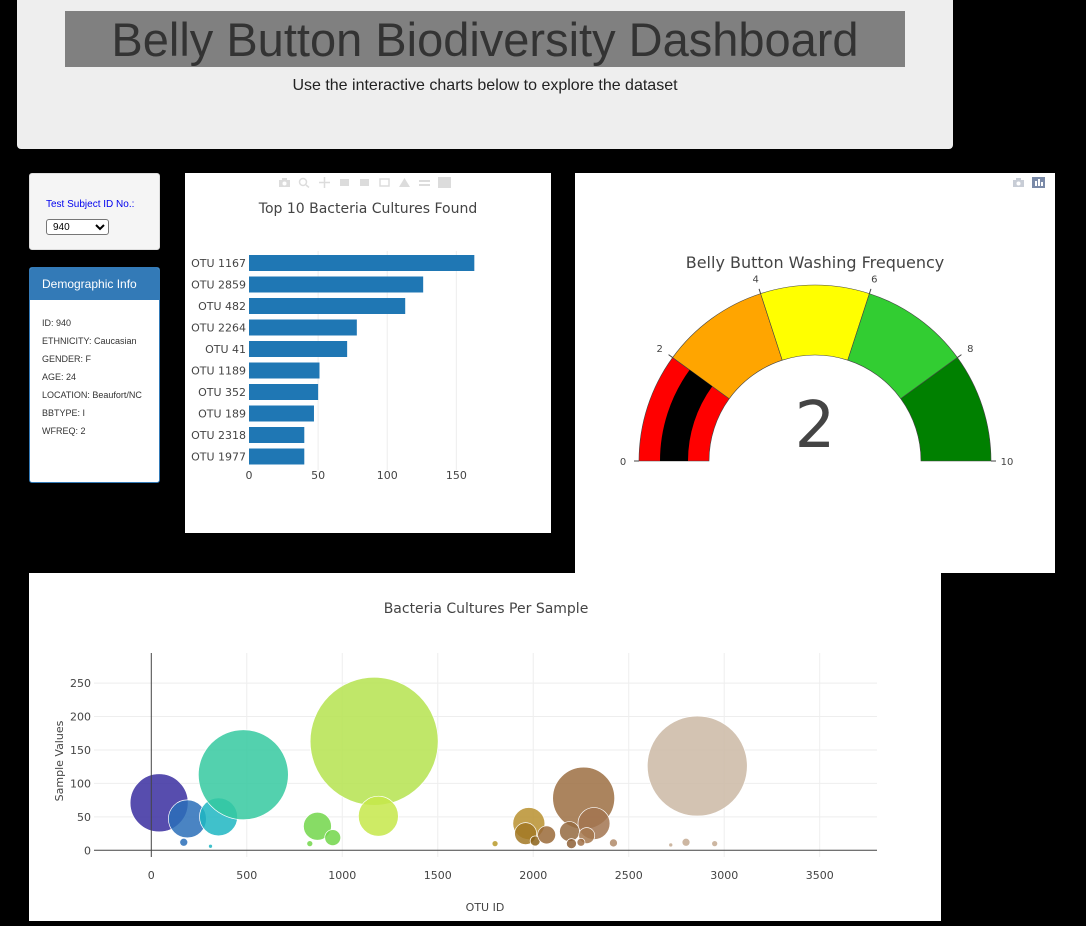 The width and height of the screenshot is (1086, 926). What do you see at coordinates (384, 182) in the screenshot?
I see `autoscale-icon` at bounding box center [384, 182].